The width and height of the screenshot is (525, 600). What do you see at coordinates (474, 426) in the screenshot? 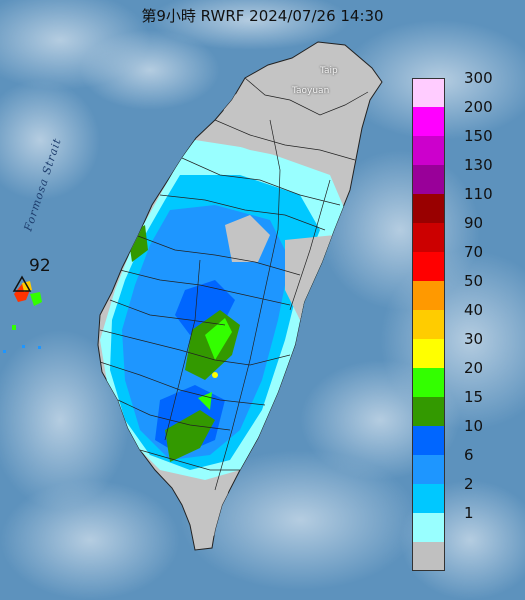
I see `legend-label: 10` at bounding box center [474, 426].